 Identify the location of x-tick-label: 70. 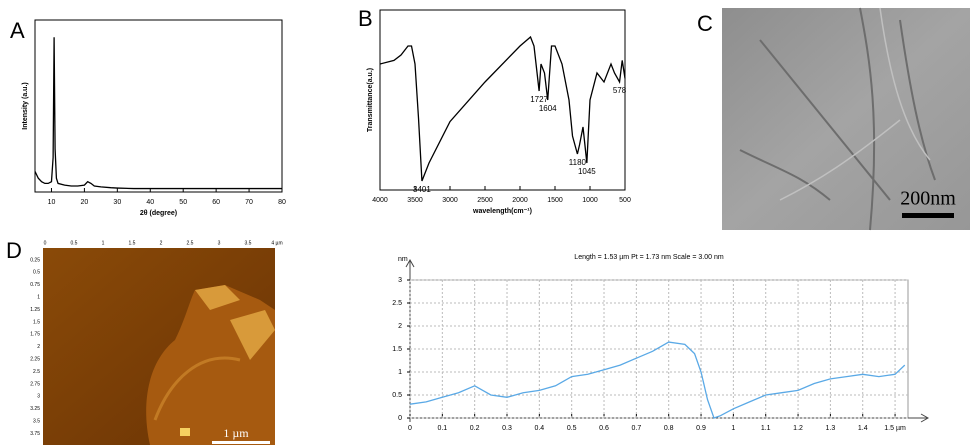
(249, 202).